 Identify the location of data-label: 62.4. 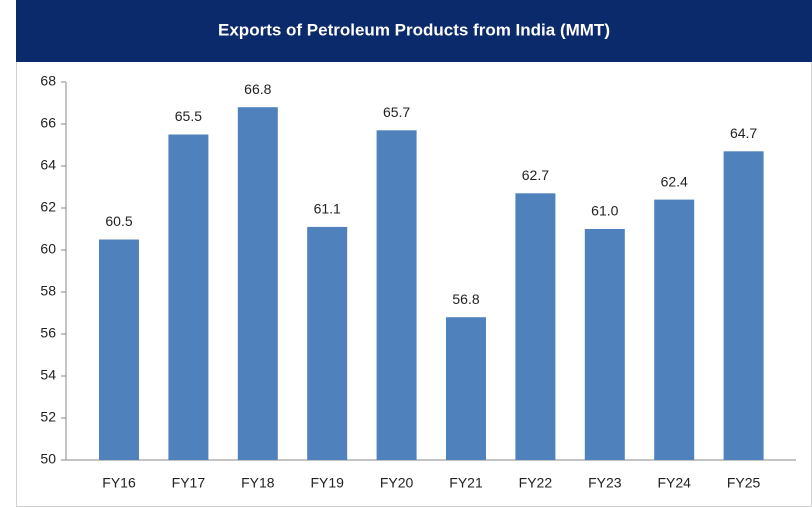
(674, 181).